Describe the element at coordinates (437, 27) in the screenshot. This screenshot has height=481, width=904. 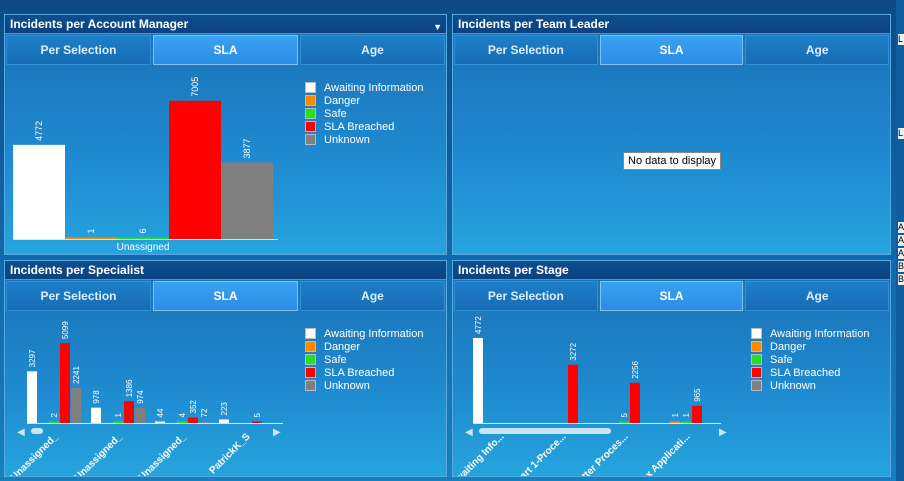
I see `dropdown-icon: ▼` at that location.